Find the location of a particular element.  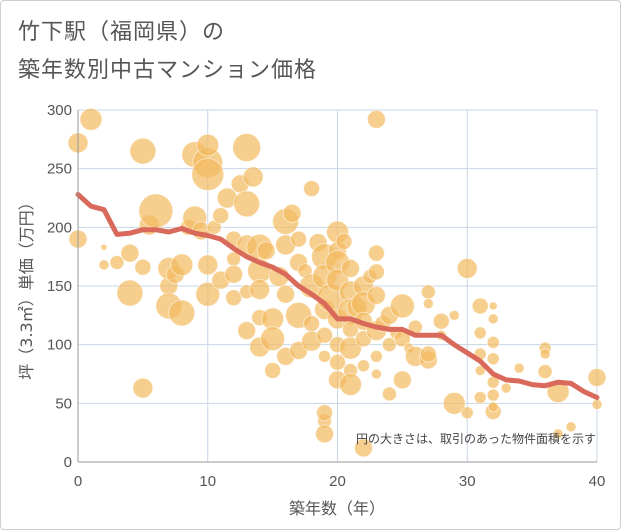

y-tick-label: 250 is located at coordinates (59, 169).